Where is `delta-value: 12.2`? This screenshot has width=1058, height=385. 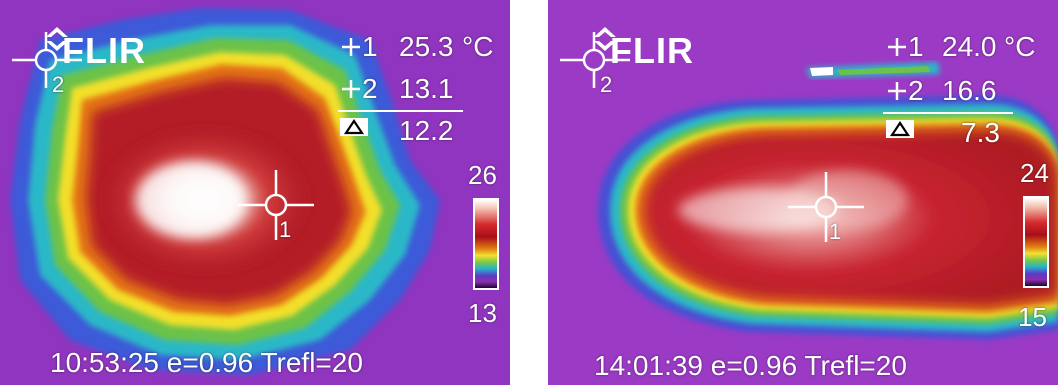
delta-value: 12.2 is located at coordinates (426, 130).